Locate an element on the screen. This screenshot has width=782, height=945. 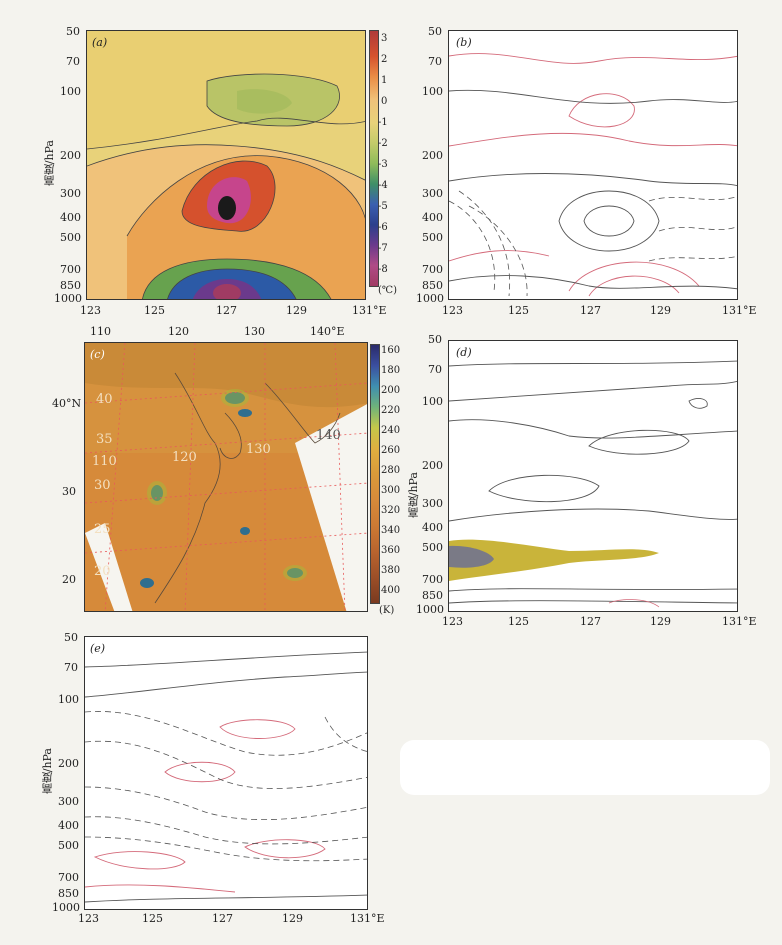
cb-c-300: 300 is located at coordinates (391, 490).